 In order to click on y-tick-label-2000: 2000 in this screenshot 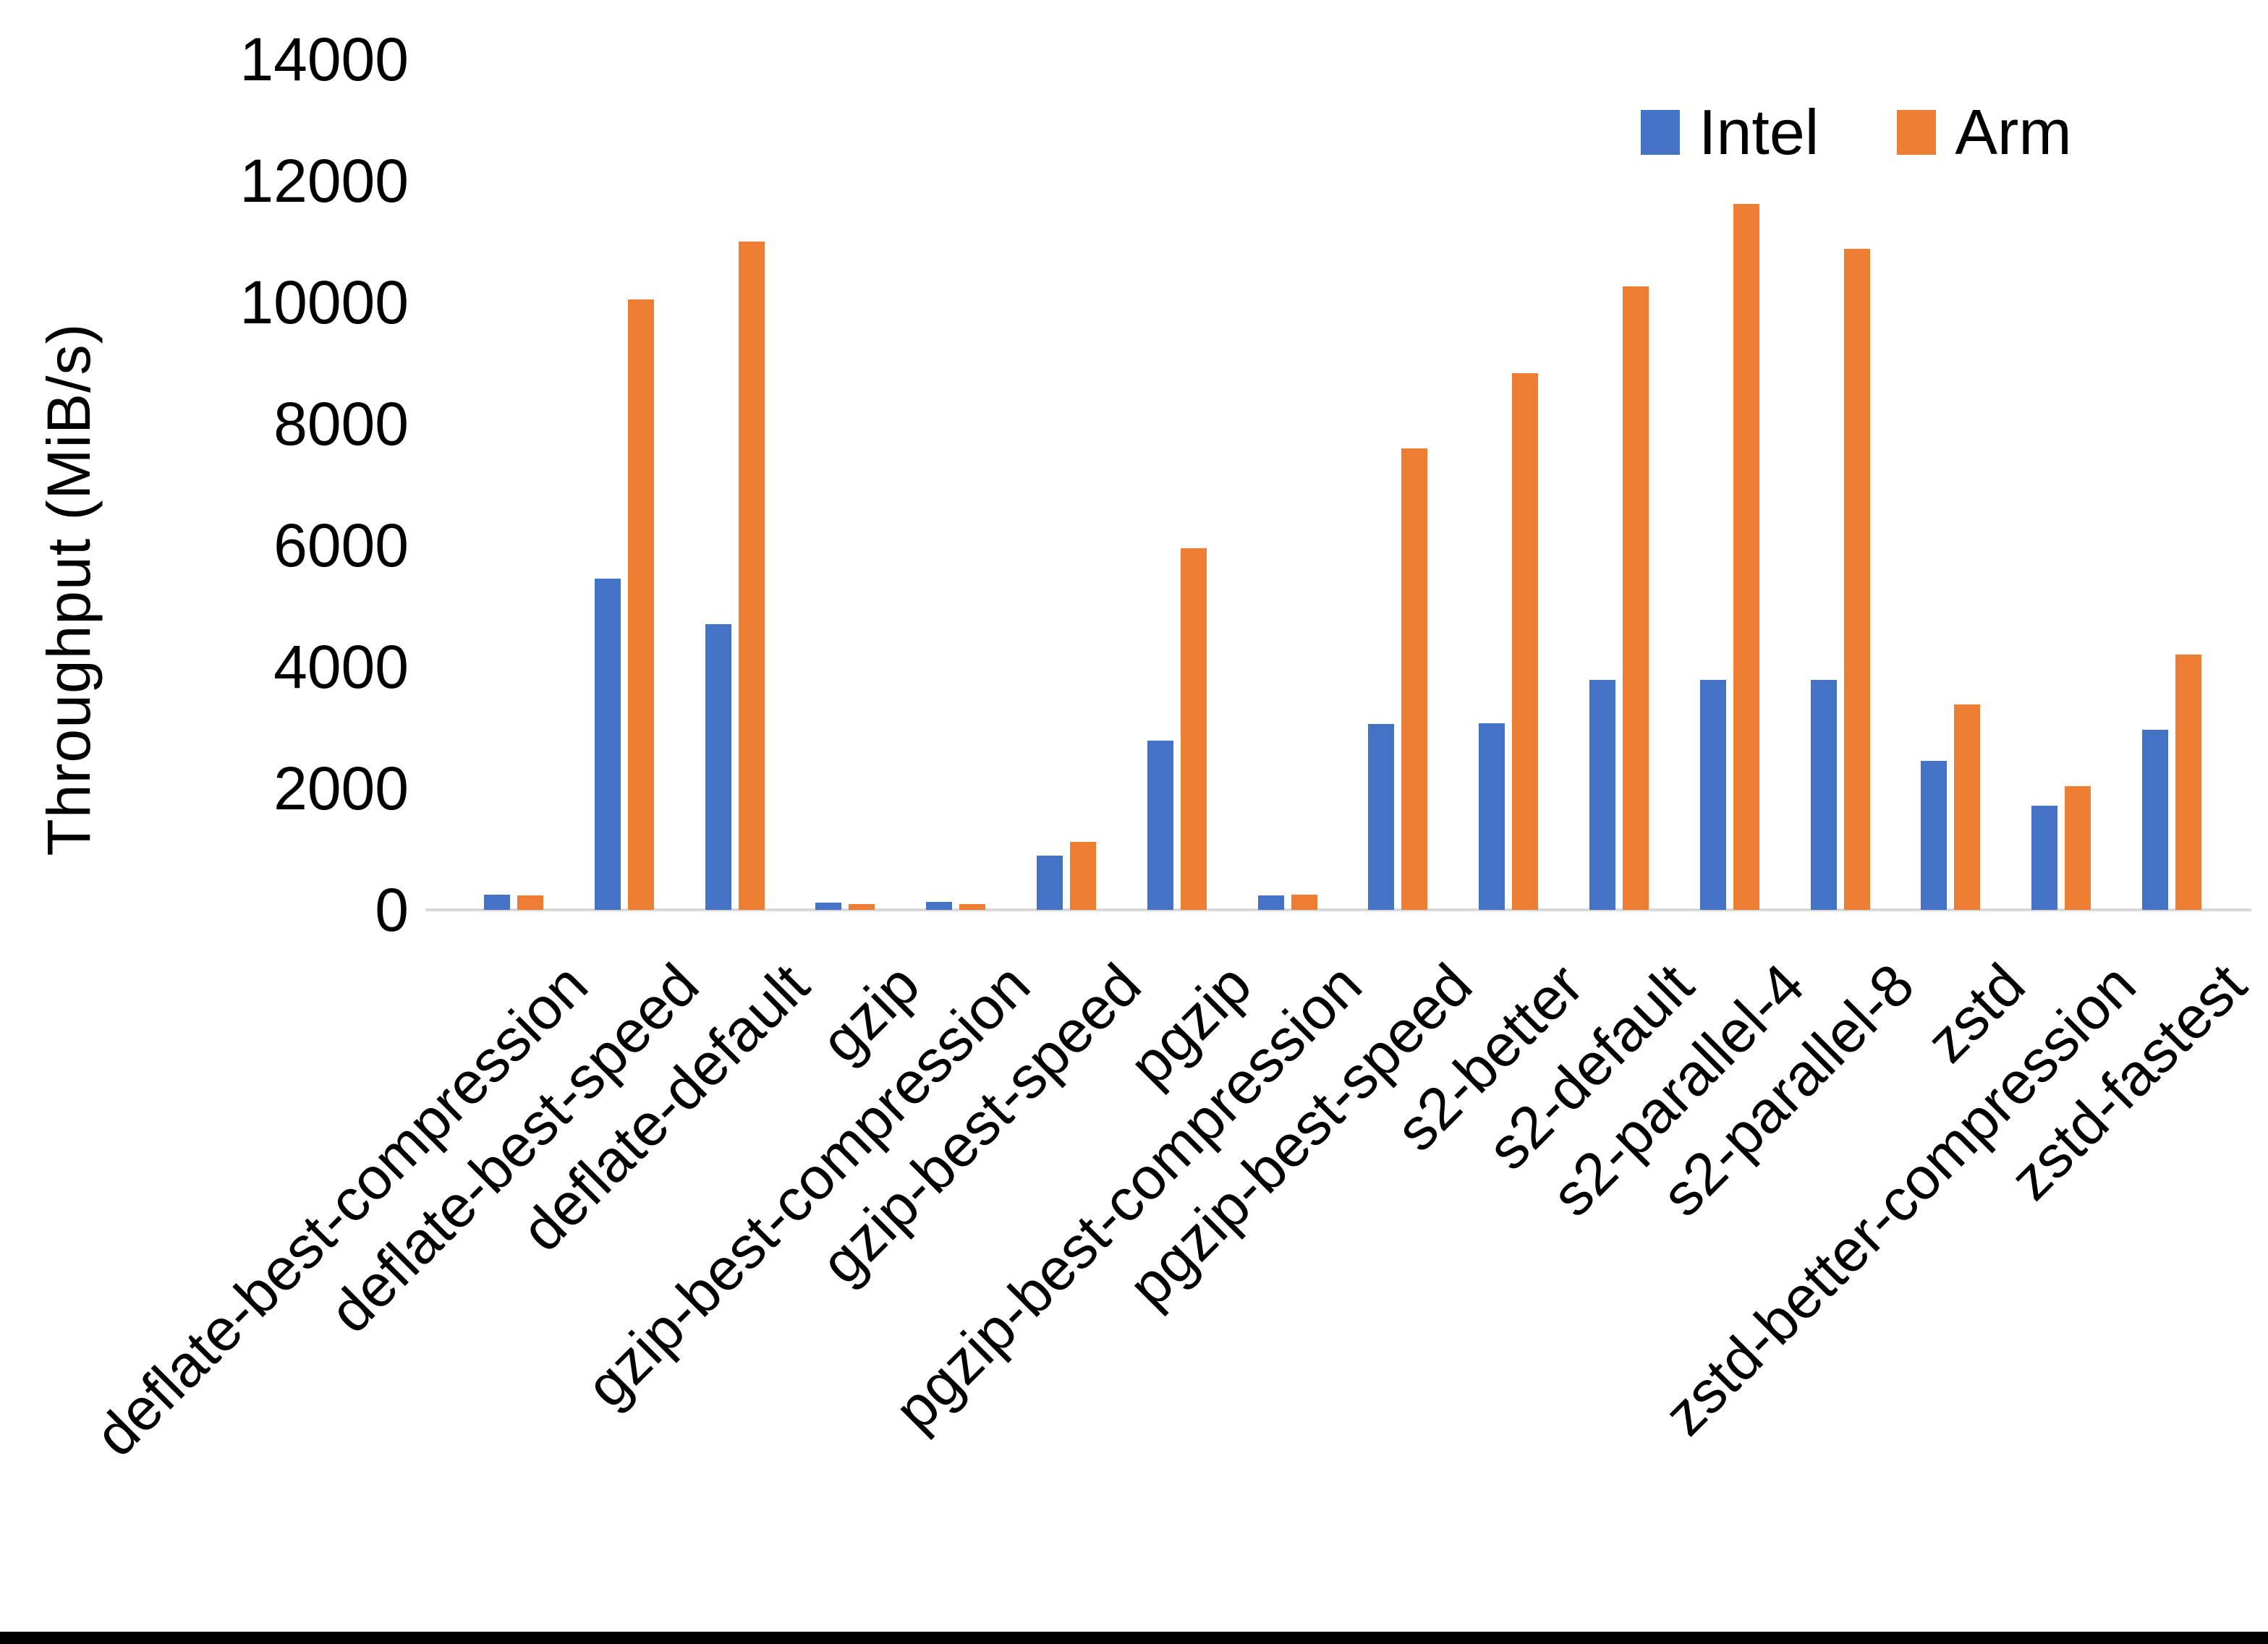, I will do `click(341, 788)`.